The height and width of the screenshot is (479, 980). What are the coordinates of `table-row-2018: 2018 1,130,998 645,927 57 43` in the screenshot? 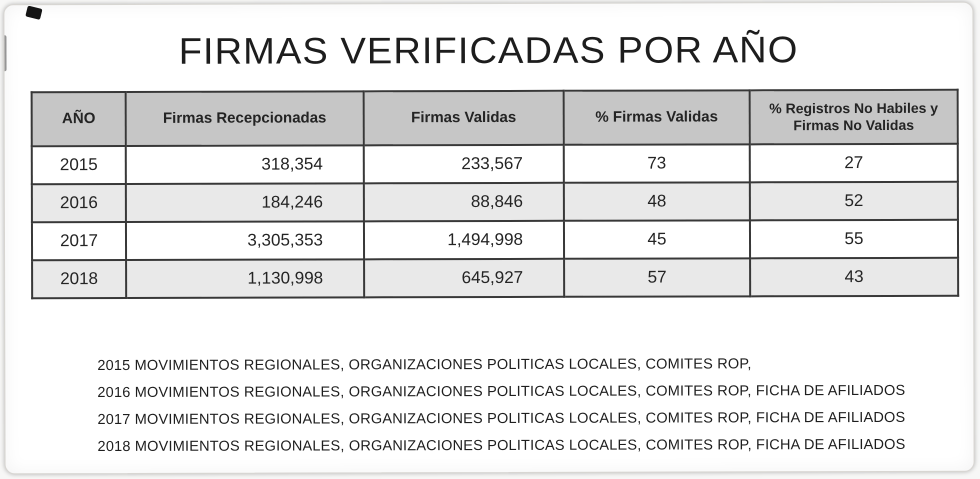 It's located at (495, 278).